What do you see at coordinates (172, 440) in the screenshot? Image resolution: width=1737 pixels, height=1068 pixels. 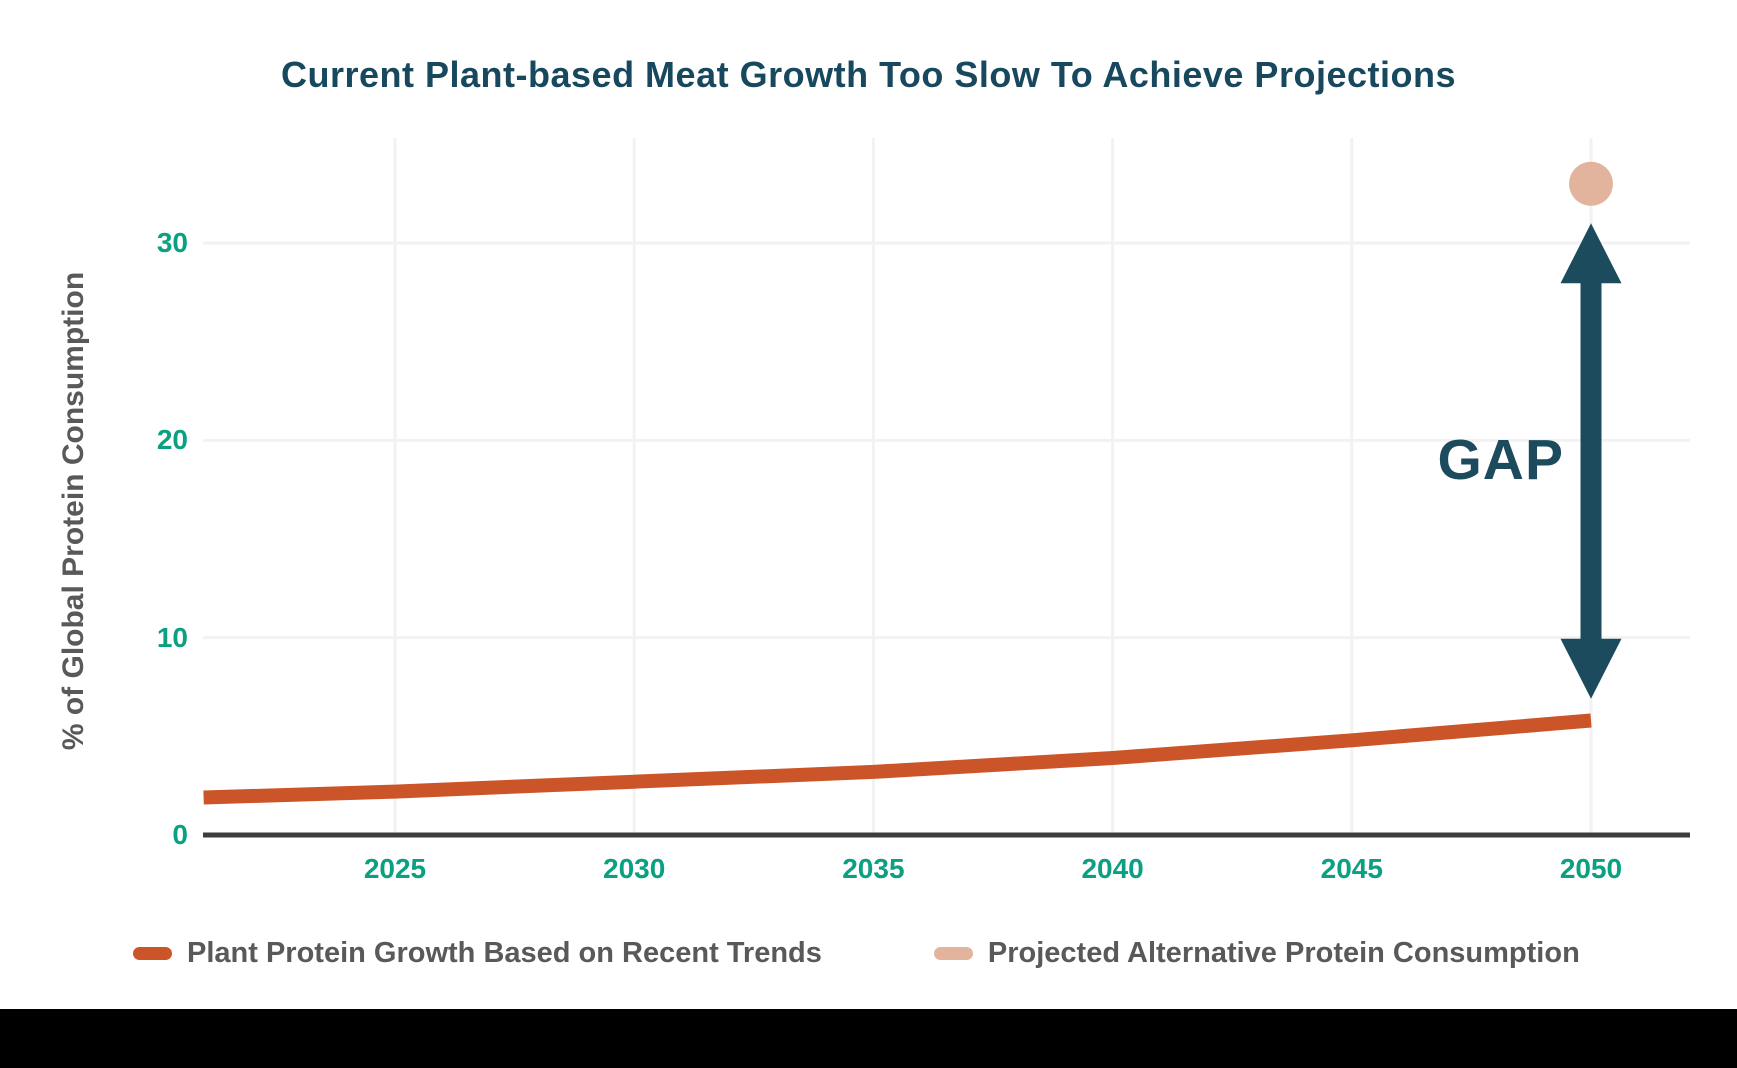 I see `y-tick-label: 20` at bounding box center [172, 440].